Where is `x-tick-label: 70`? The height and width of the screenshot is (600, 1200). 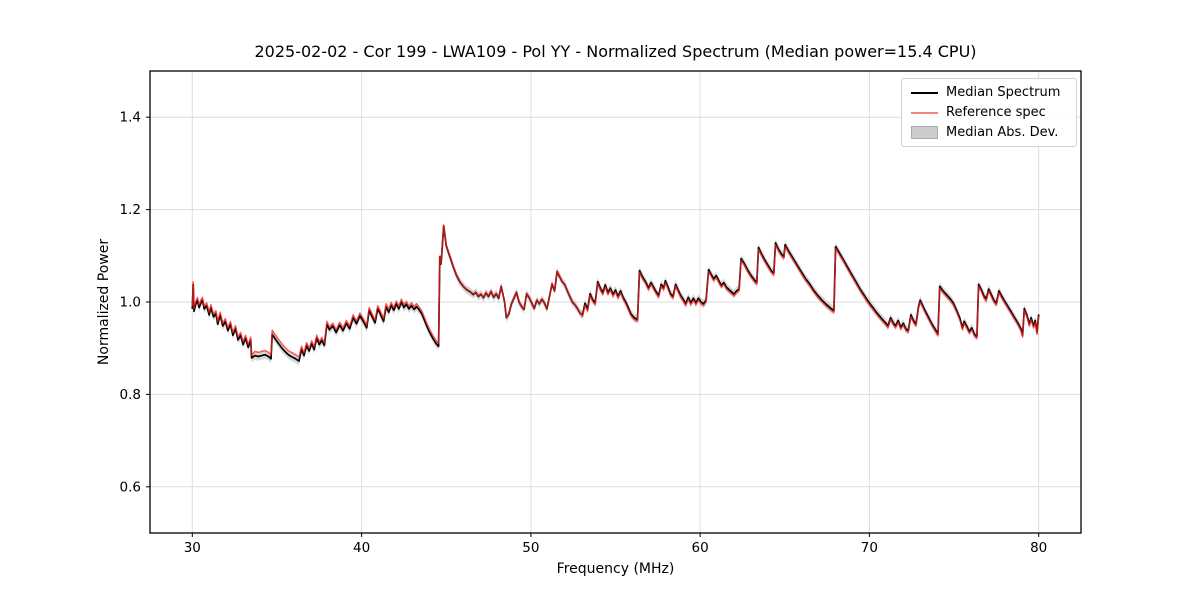 x-tick-label: 70 is located at coordinates (869, 548).